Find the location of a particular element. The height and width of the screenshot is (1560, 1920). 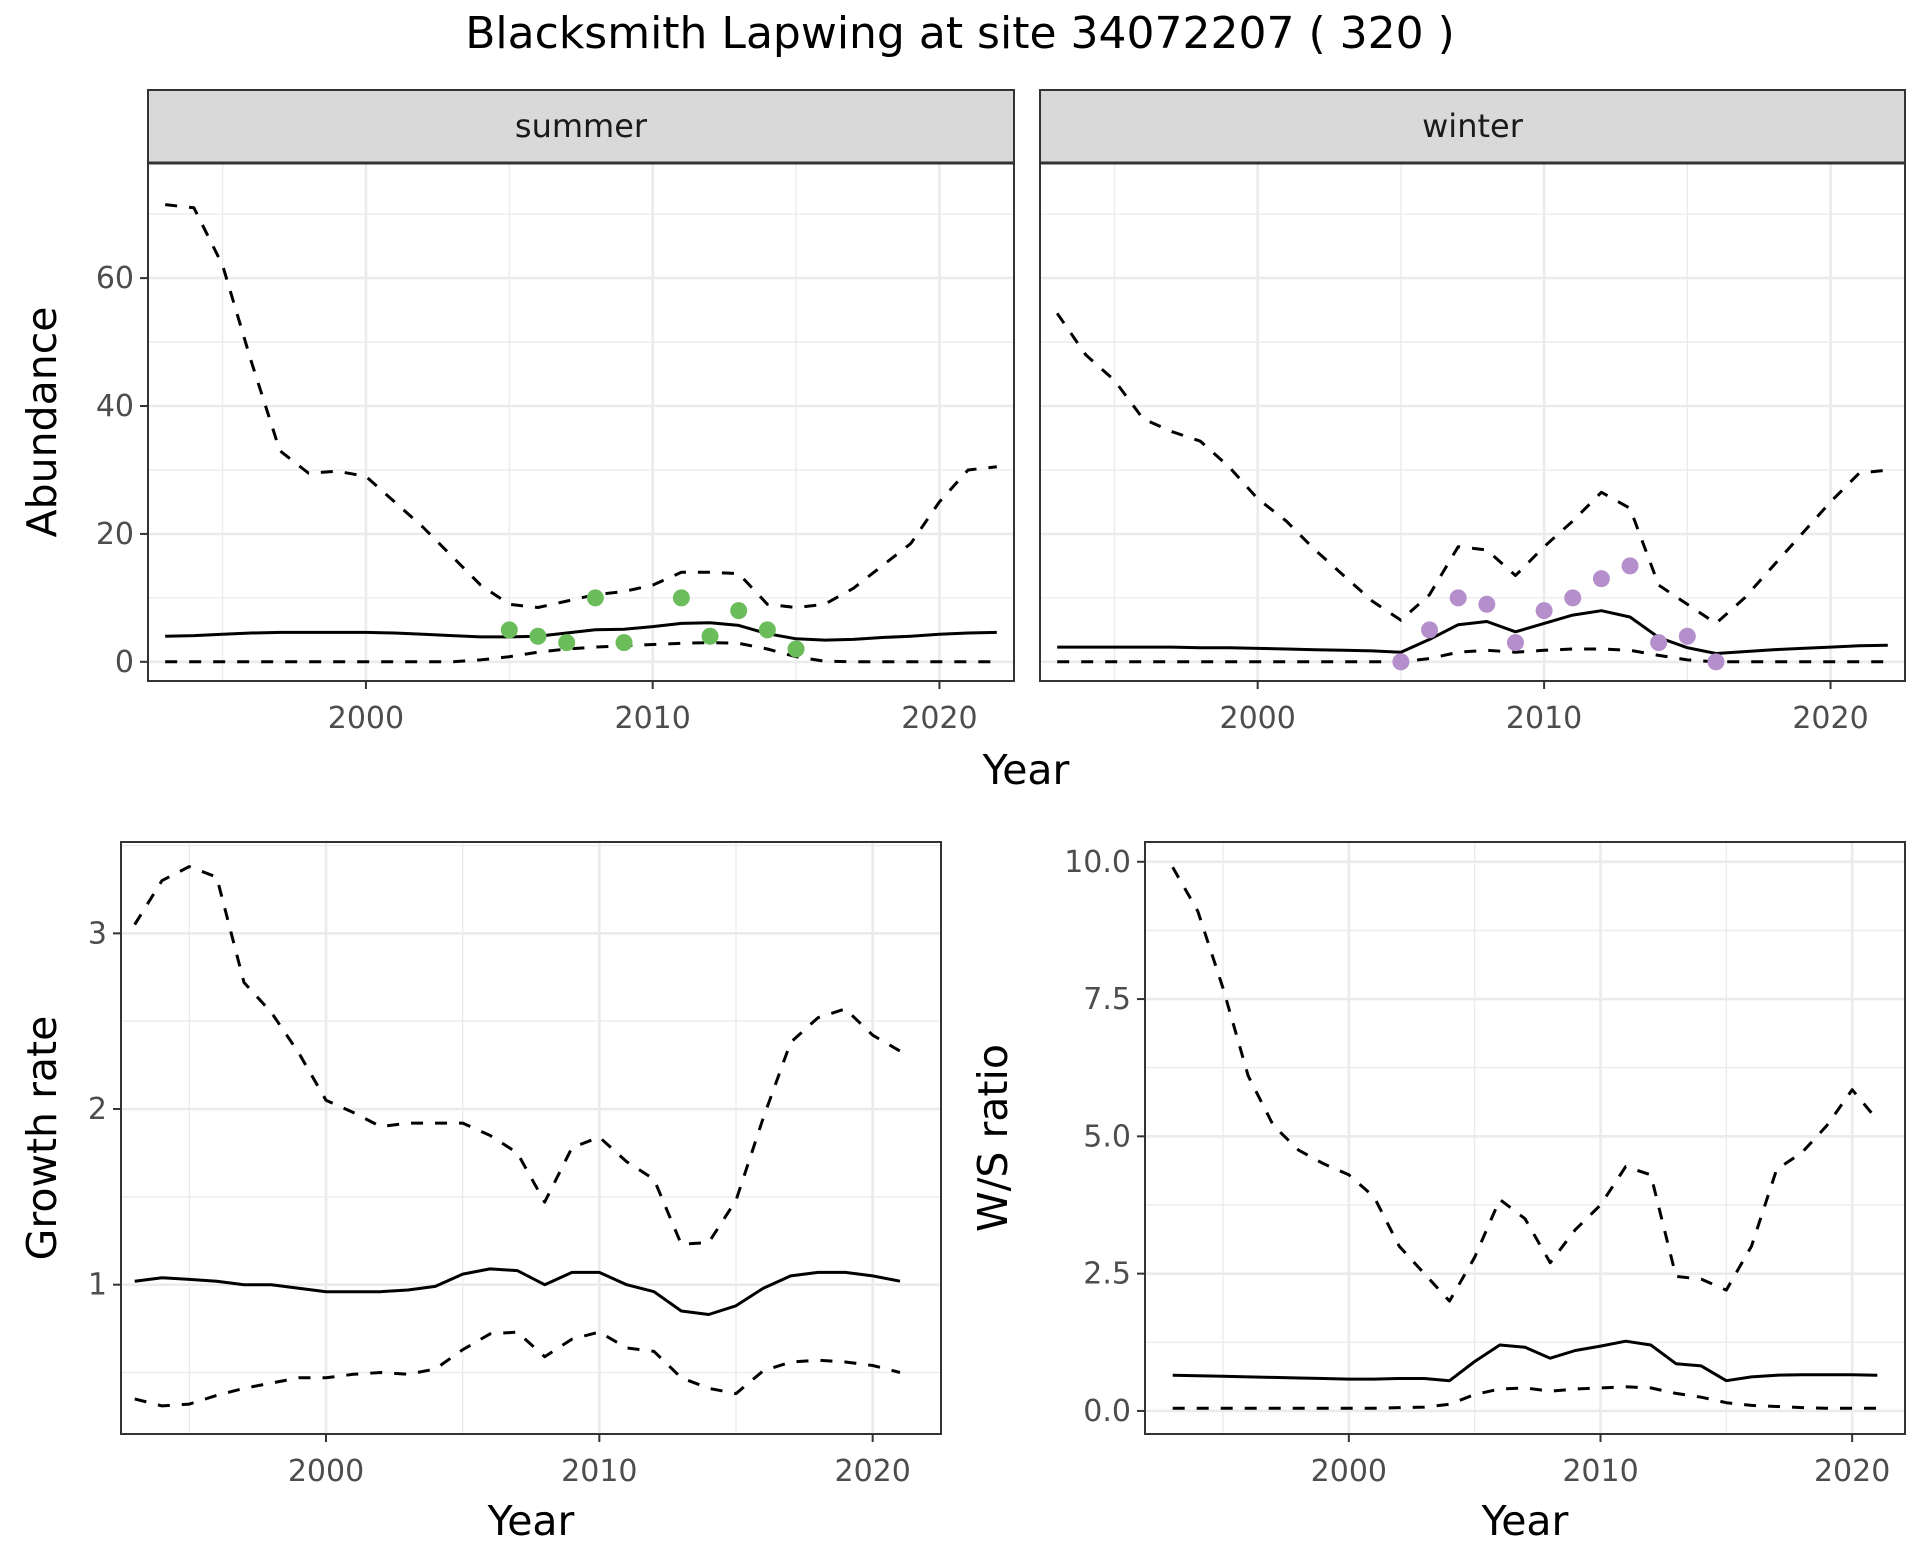

abundance-summer-strip is located at coordinates (581, 126).